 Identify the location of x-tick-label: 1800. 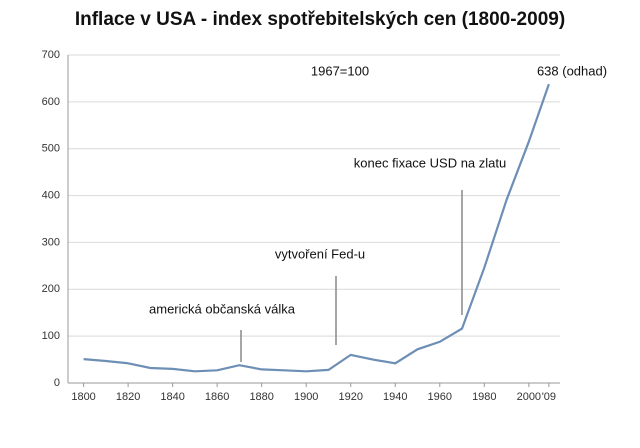
(83, 397).